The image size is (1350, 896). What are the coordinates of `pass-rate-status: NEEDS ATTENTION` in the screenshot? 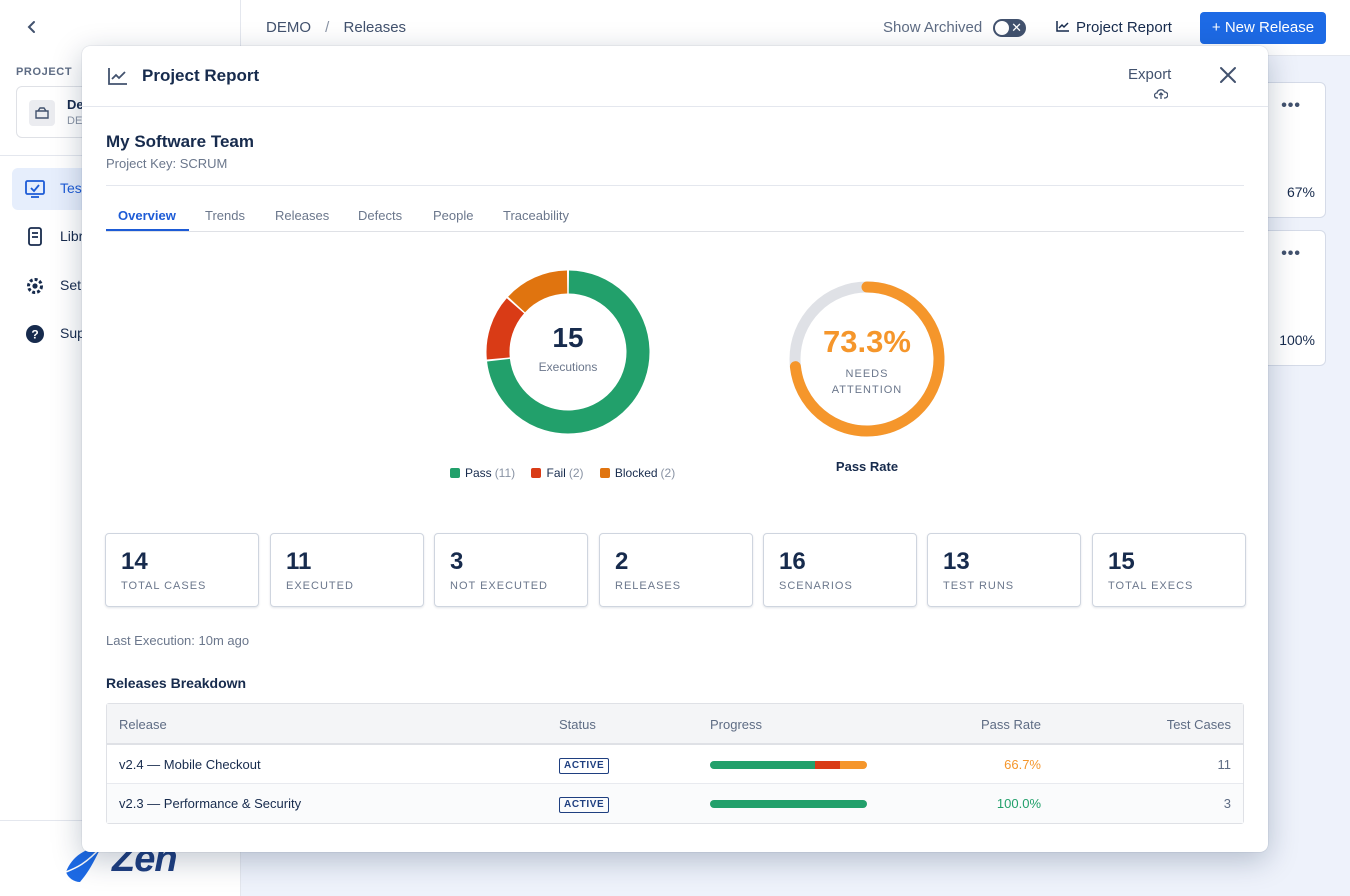 It's located at (867, 382).